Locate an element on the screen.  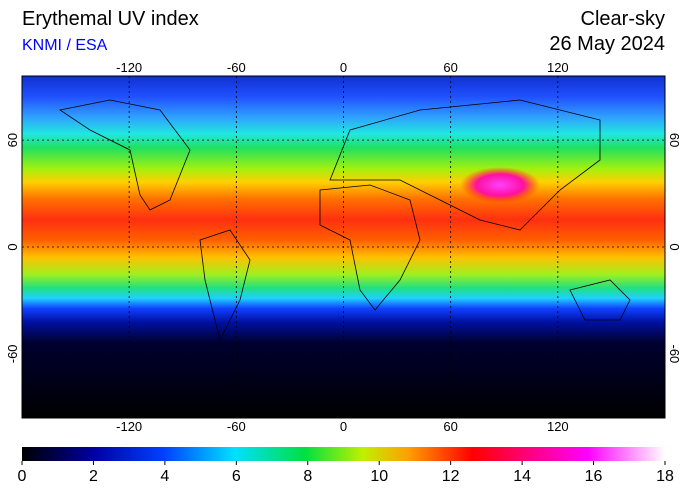
condition: Clear-sky is located at coordinates (623, 19).